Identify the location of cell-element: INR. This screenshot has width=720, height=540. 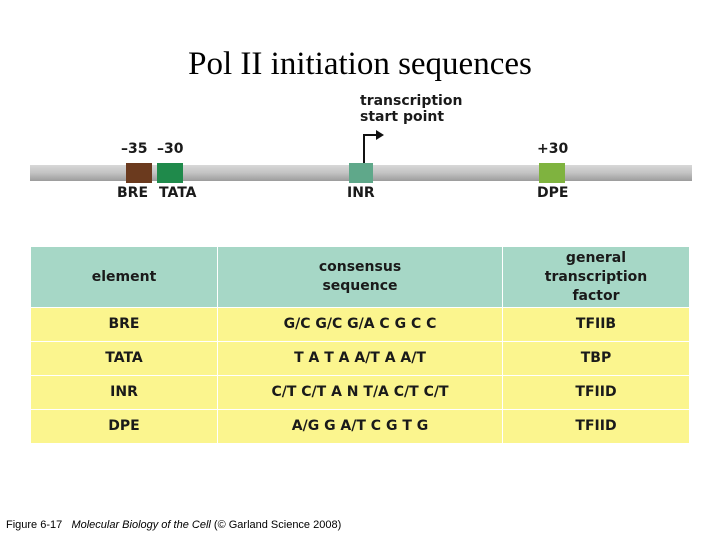
(124, 392).